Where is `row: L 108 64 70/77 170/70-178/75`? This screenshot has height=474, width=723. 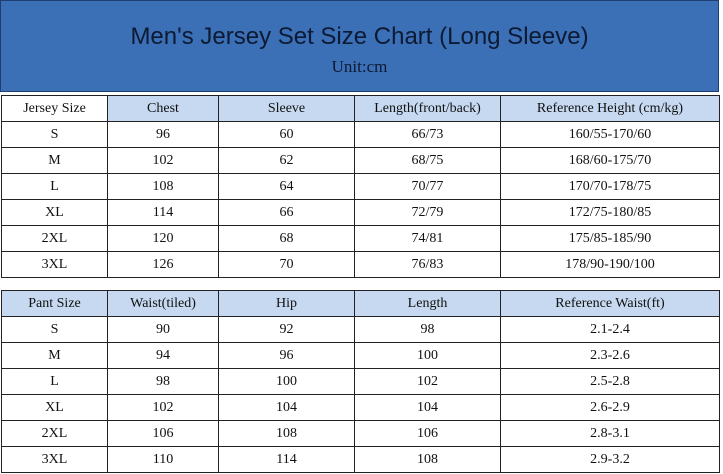 row: L 108 64 70/77 170/70-178/75 is located at coordinates (360, 186).